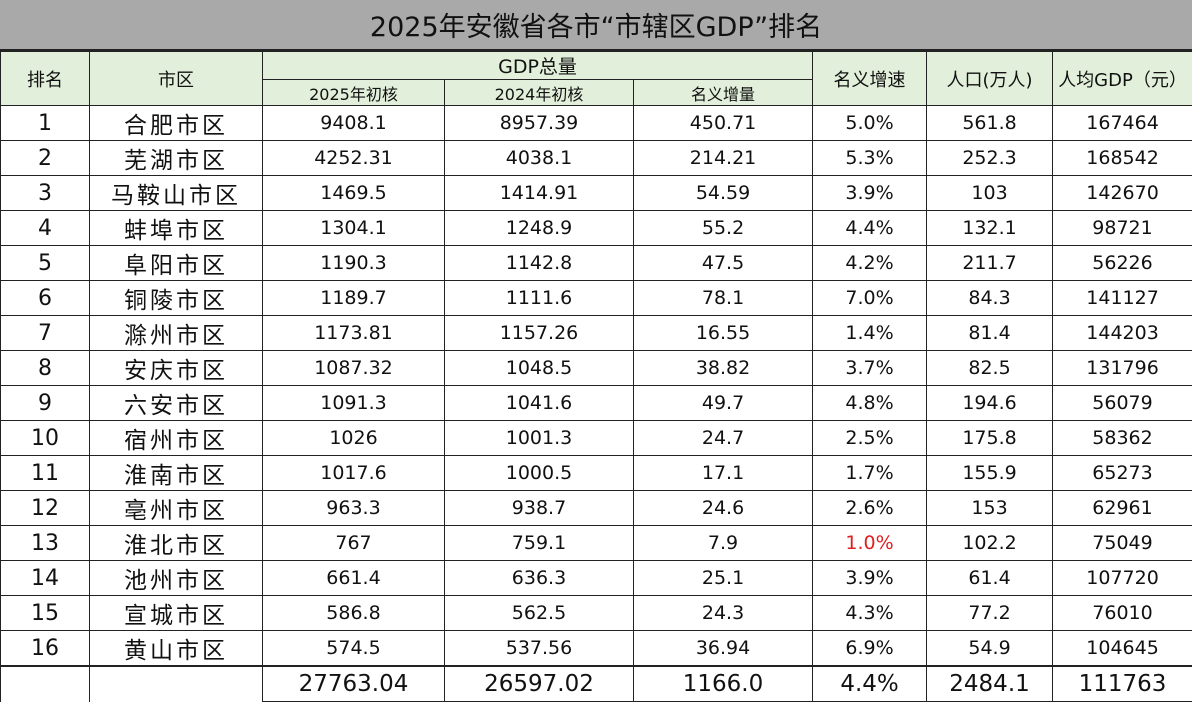  I want to click on cell-increase: 24.7, so click(723, 438).